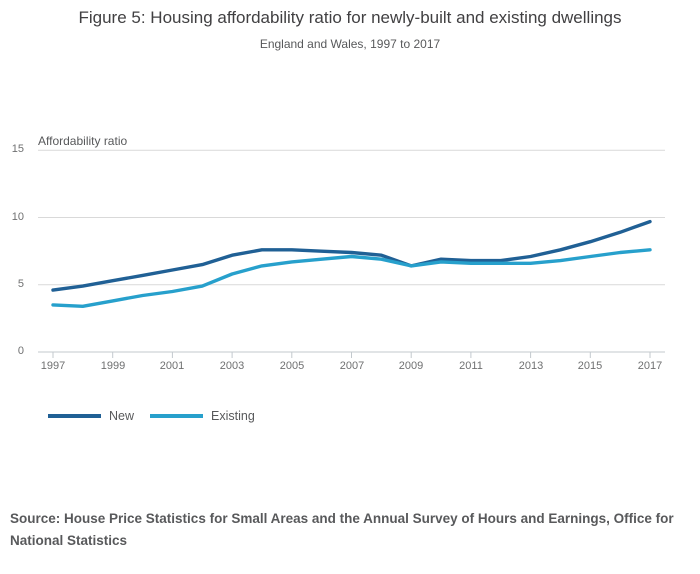  Describe the element at coordinates (53, 366) in the screenshot. I see `x-tick-label: 1997` at that location.